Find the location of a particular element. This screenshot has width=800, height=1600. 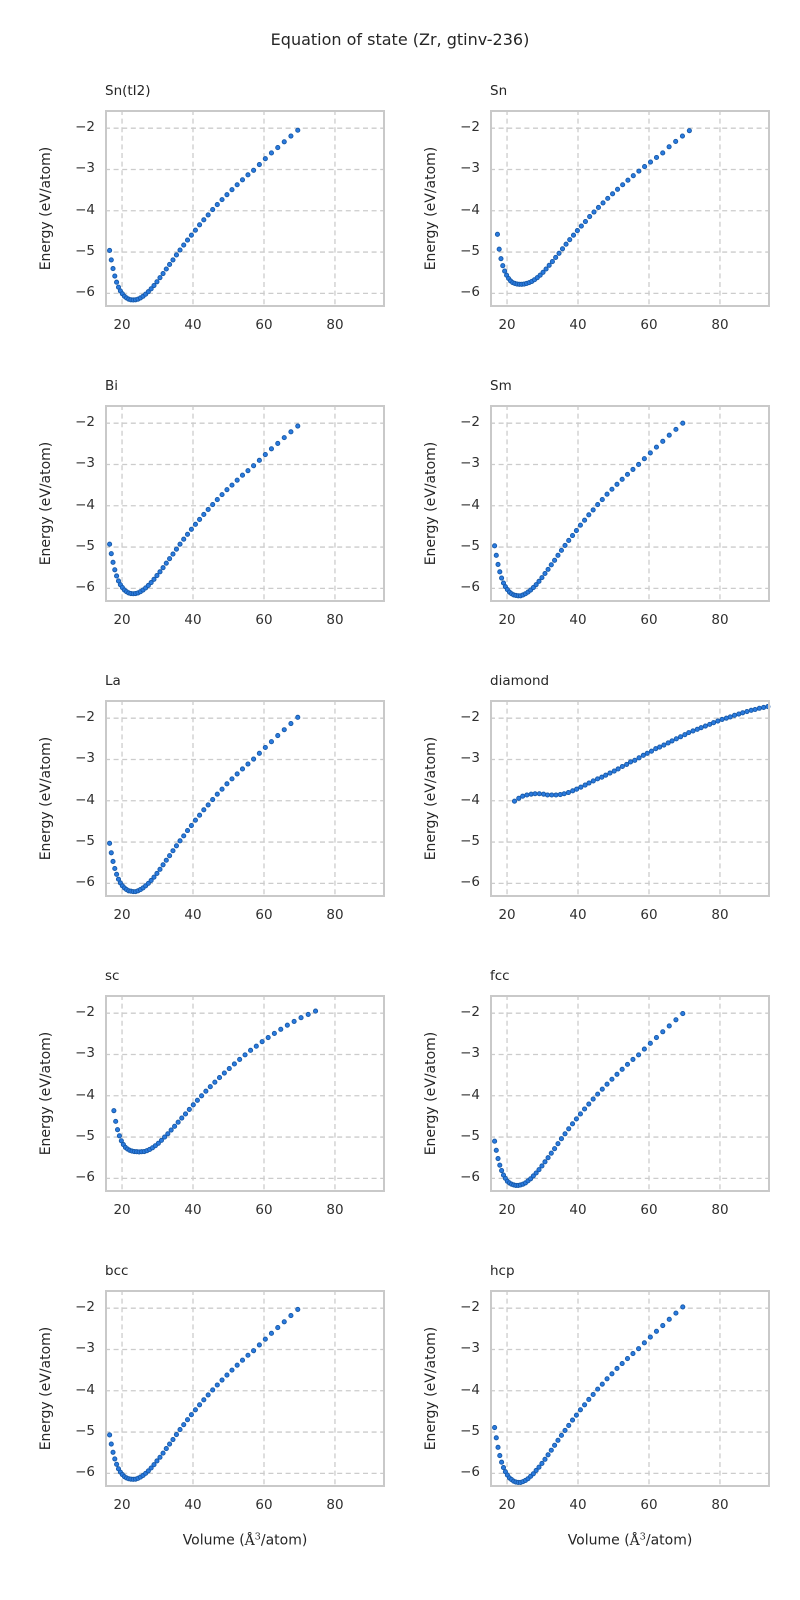

subplot-title-hcp: hcp is located at coordinates (502, 1271).